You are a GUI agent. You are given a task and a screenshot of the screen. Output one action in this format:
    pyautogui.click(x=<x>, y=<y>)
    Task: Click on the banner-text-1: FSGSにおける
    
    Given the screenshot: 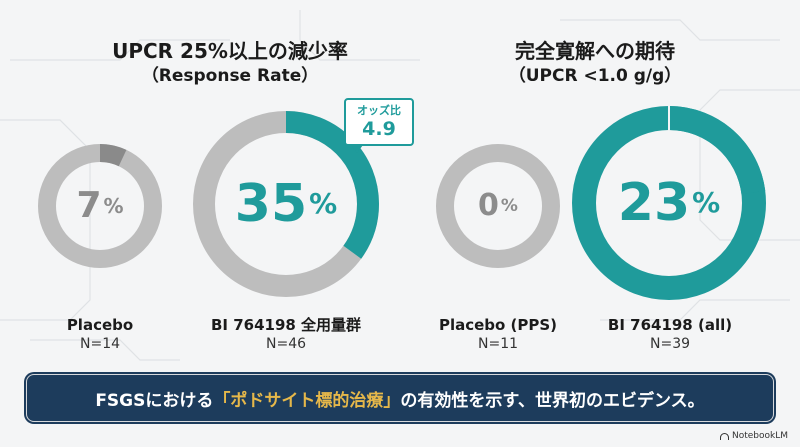 What is the action you would take?
    pyautogui.click(x=154, y=400)
    